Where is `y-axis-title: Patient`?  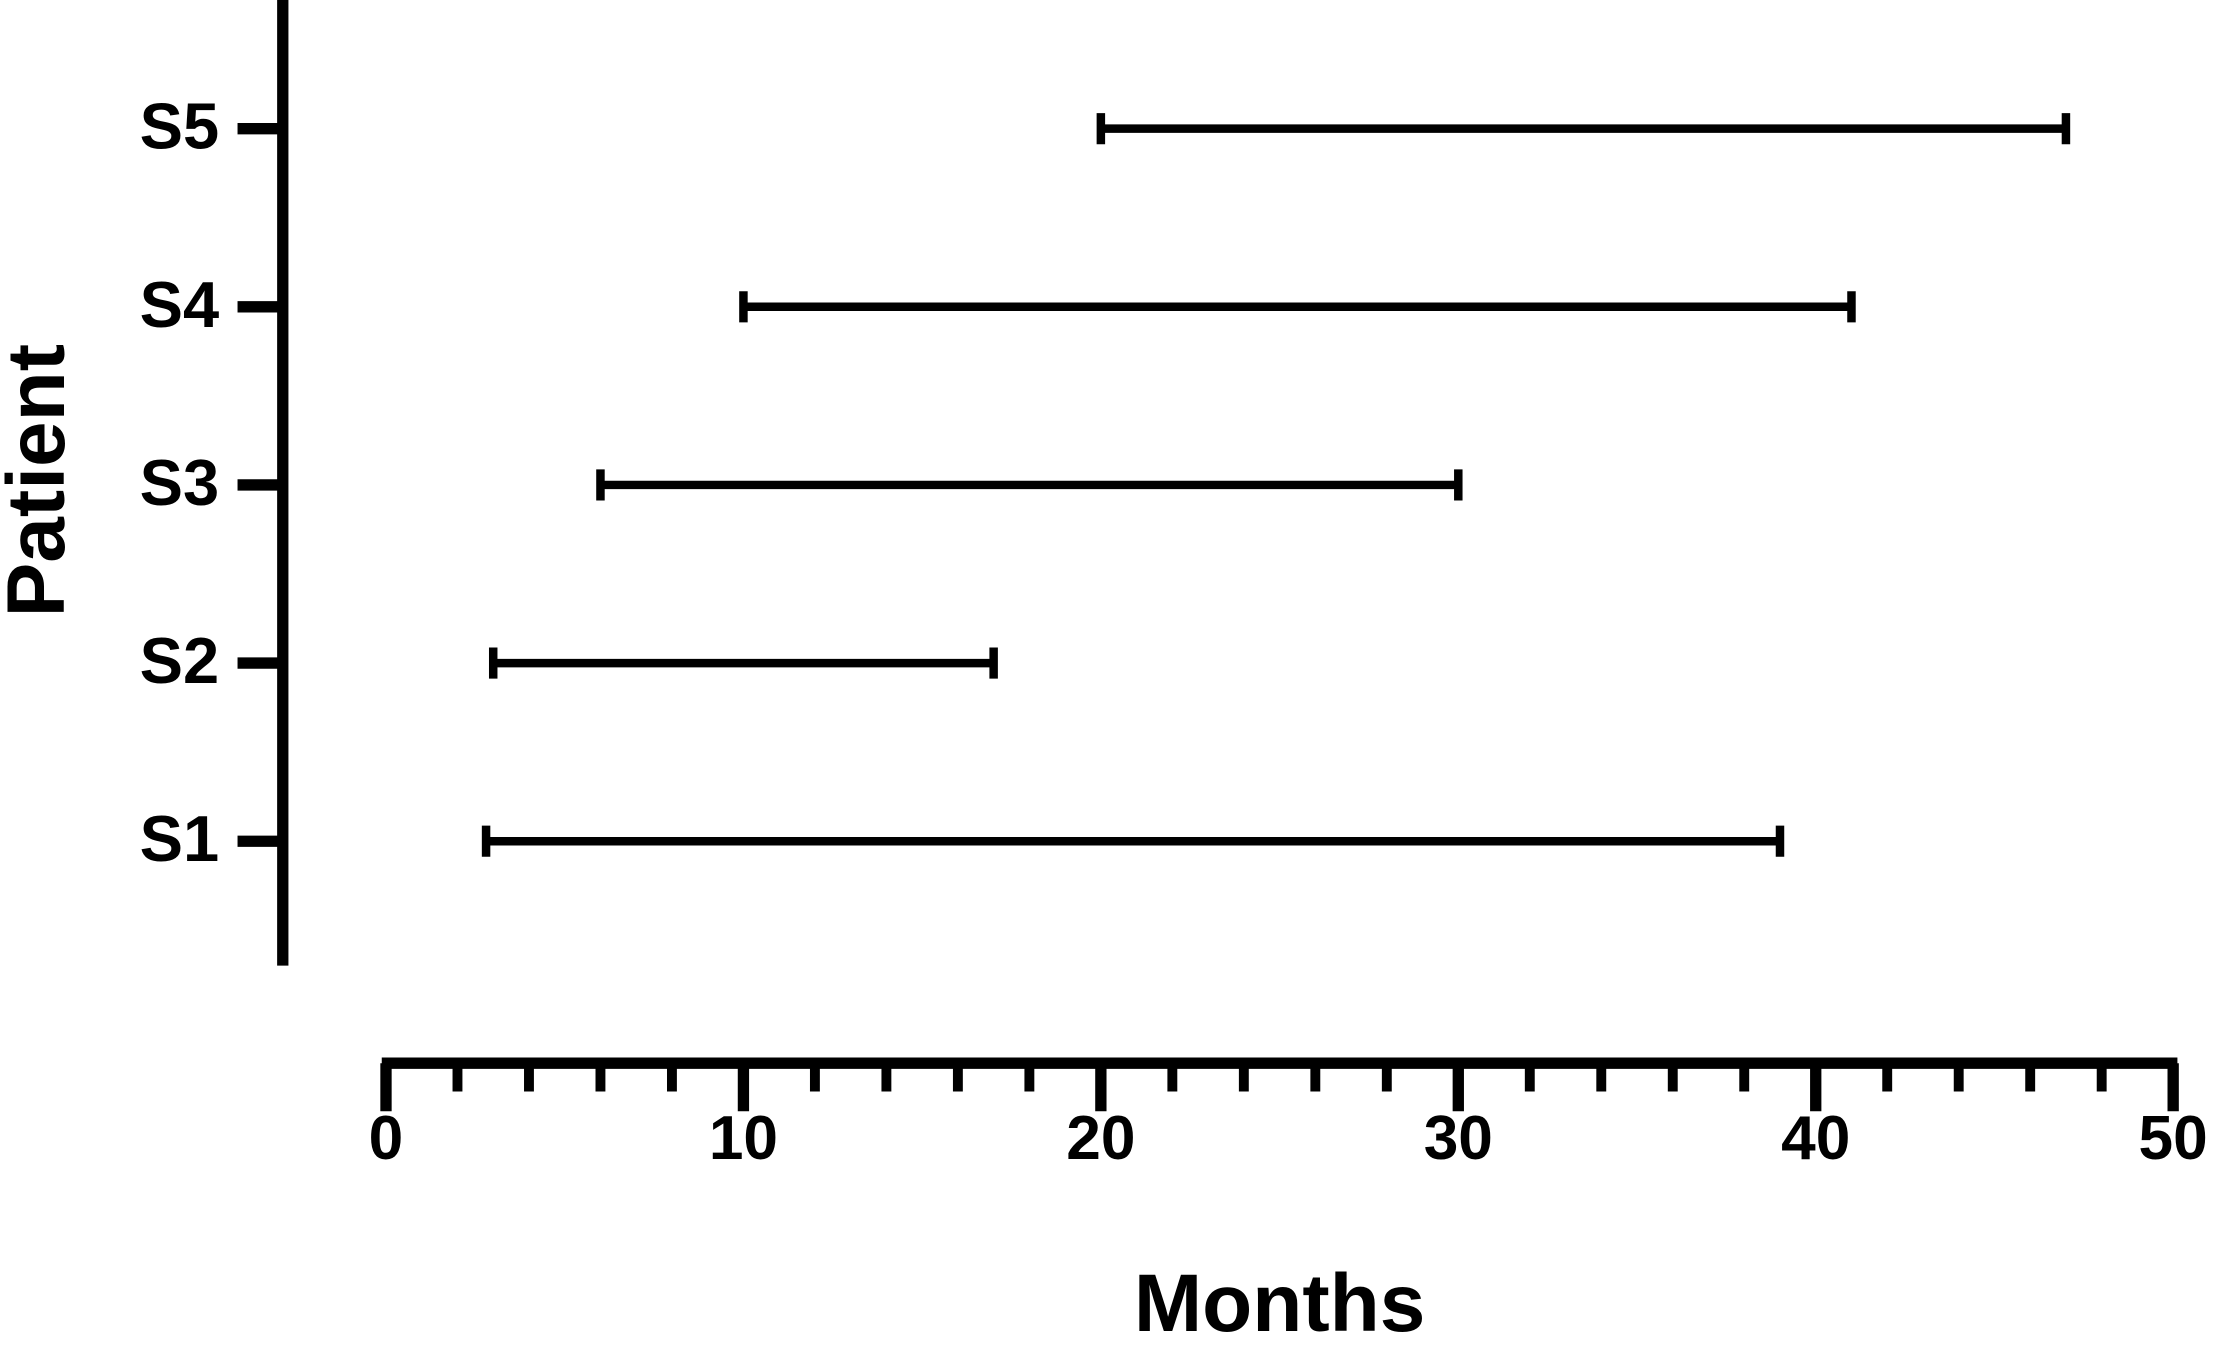 y-axis-title: Patient is located at coordinates (41, 480).